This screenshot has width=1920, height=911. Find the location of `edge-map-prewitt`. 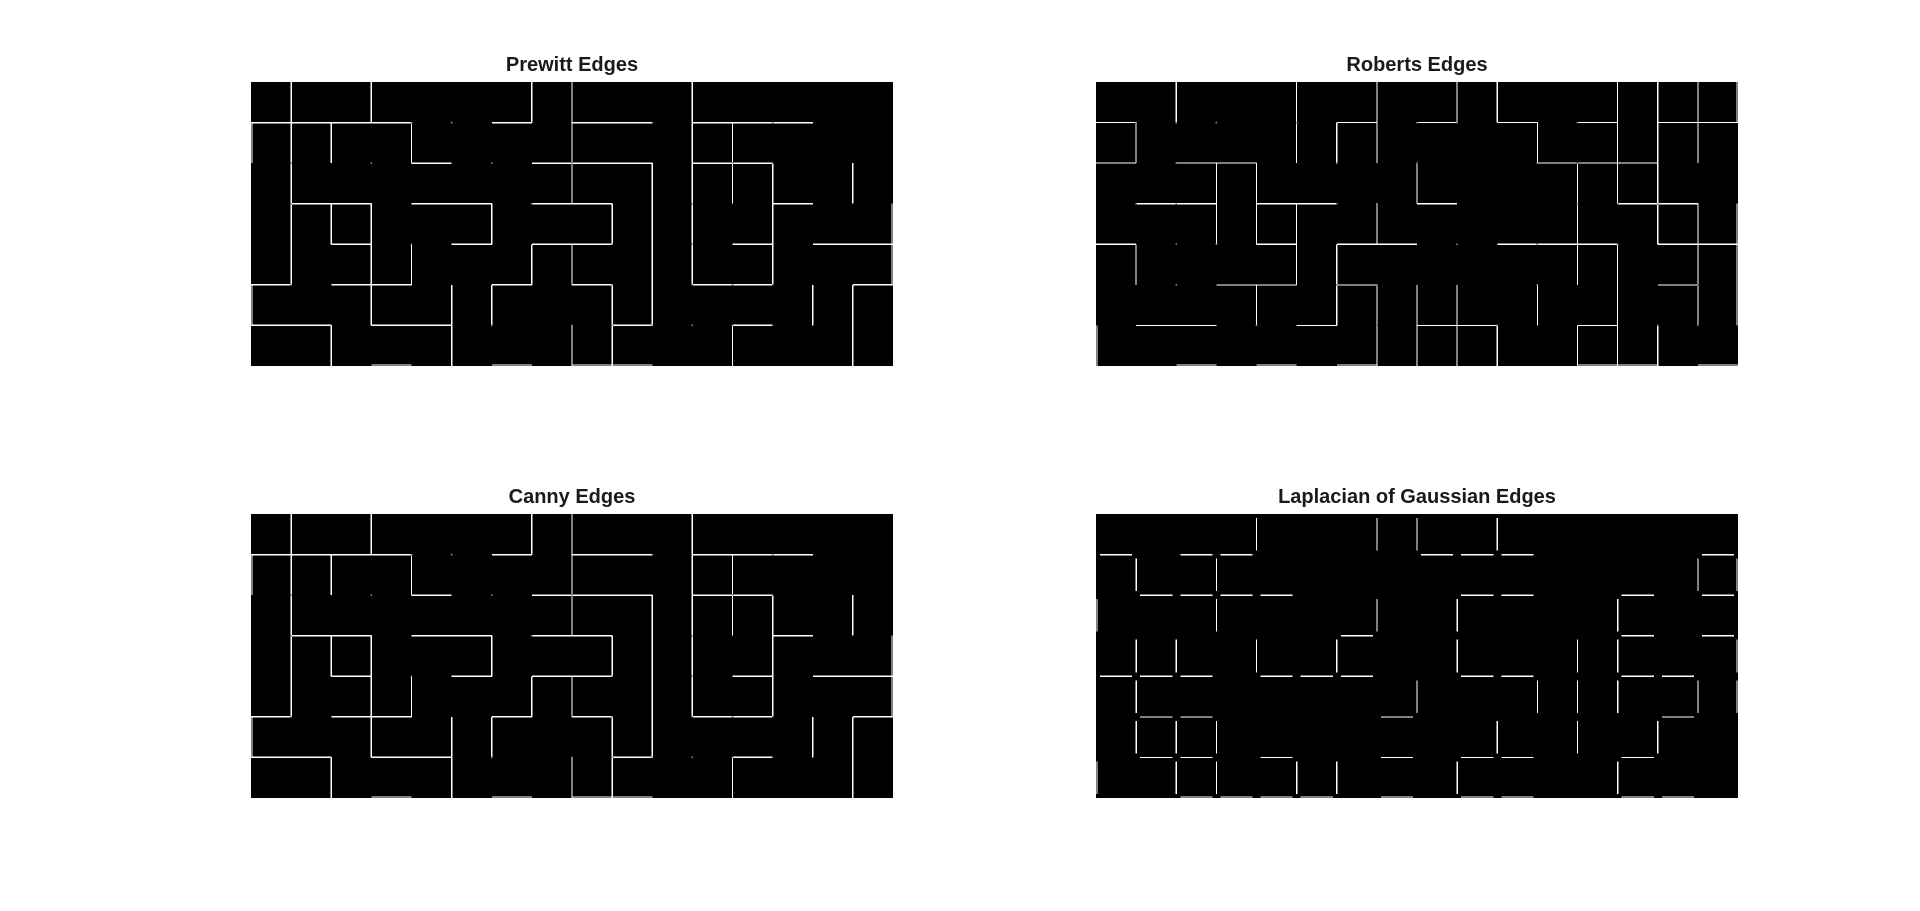

edge-map-prewitt is located at coordinates (572, 224).